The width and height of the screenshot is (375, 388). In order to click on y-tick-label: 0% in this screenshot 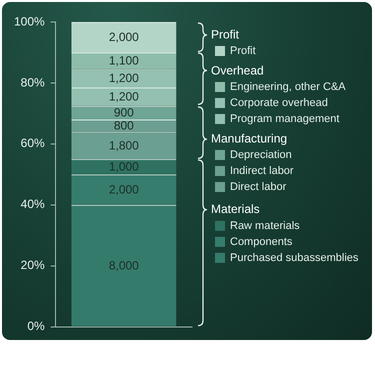, I will do `click(36, 326)`.